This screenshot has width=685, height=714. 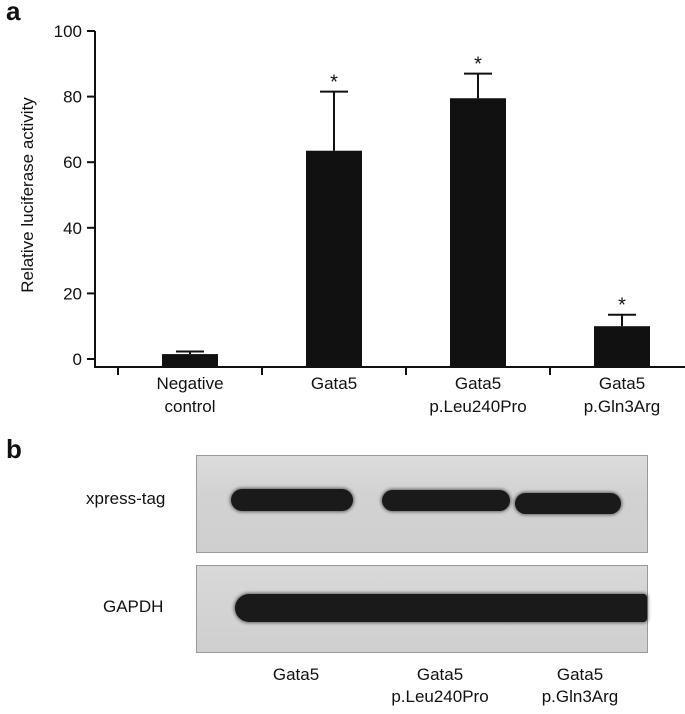 I want to click on x-category-label: p.Gln3Arg, so click(x=622, y=406).